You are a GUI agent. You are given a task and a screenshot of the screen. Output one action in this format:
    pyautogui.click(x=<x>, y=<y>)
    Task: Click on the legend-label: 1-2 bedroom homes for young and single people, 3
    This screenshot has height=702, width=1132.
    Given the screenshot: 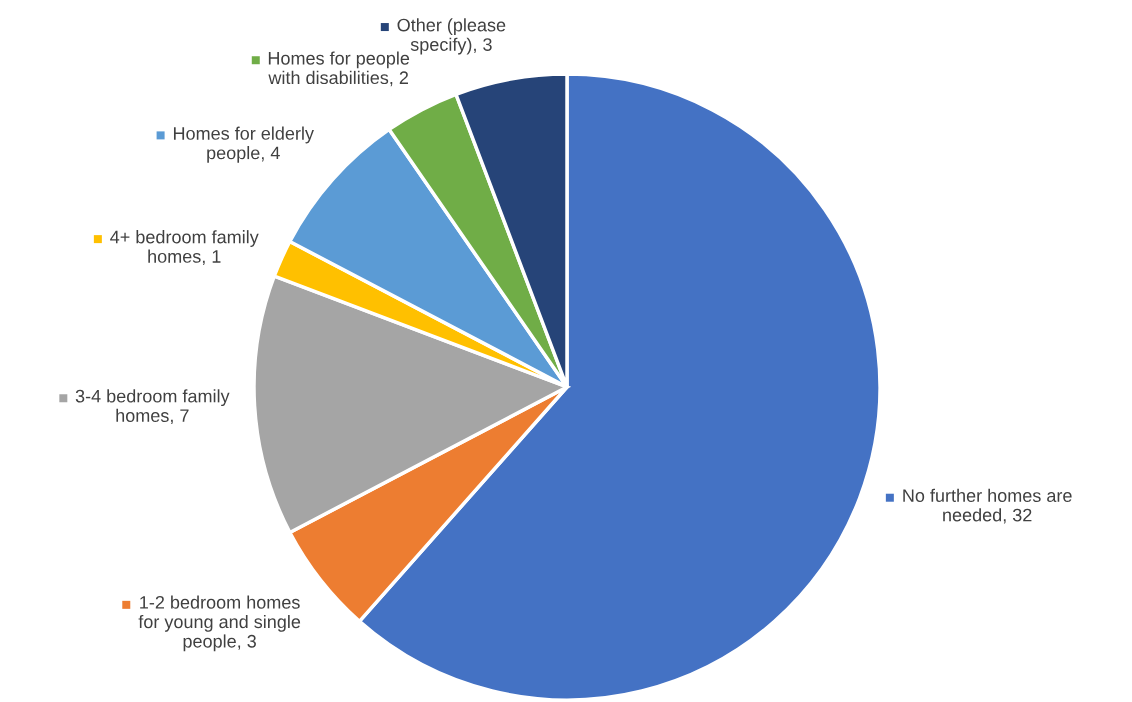 What is the action you would take?
    pyautogui.click(x=219, y=623)
    